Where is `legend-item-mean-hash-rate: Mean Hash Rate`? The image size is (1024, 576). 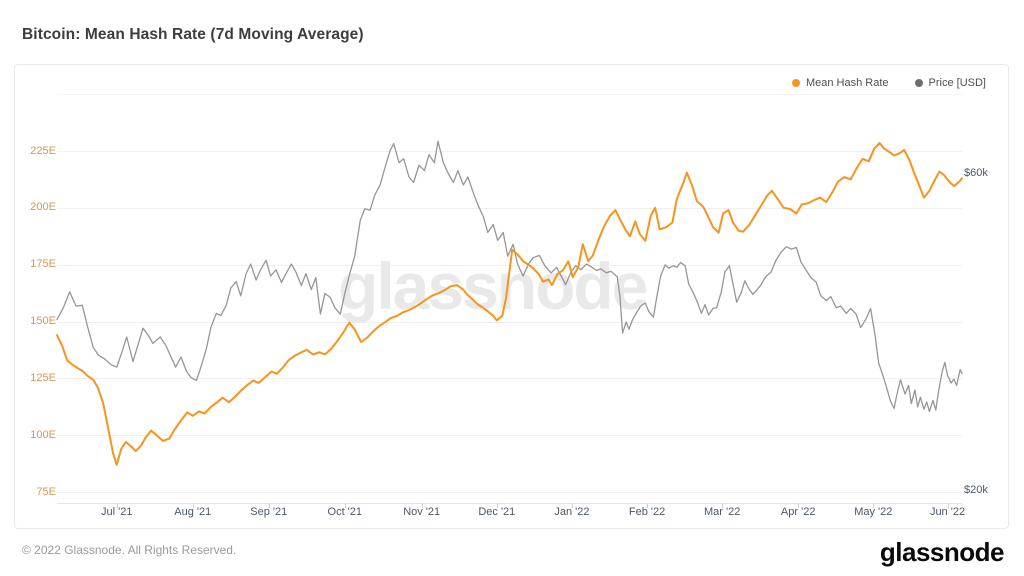
legend-item-mean-hash-rate: Mean Hash Rate is located at coordinates (840, 83).